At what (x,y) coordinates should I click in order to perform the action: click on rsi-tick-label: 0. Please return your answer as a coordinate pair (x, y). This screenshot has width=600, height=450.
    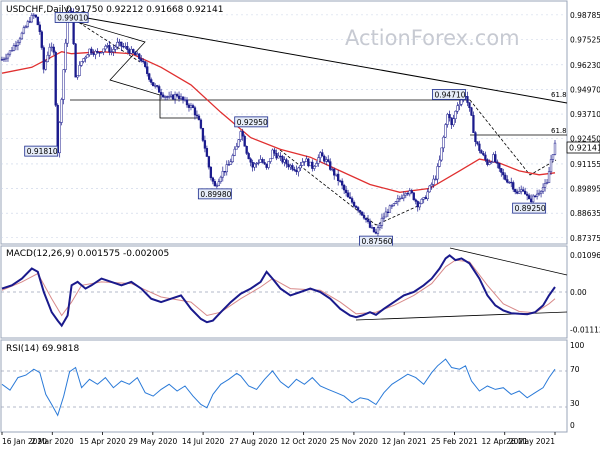
    Looking at the image, I should click on (572, 425).